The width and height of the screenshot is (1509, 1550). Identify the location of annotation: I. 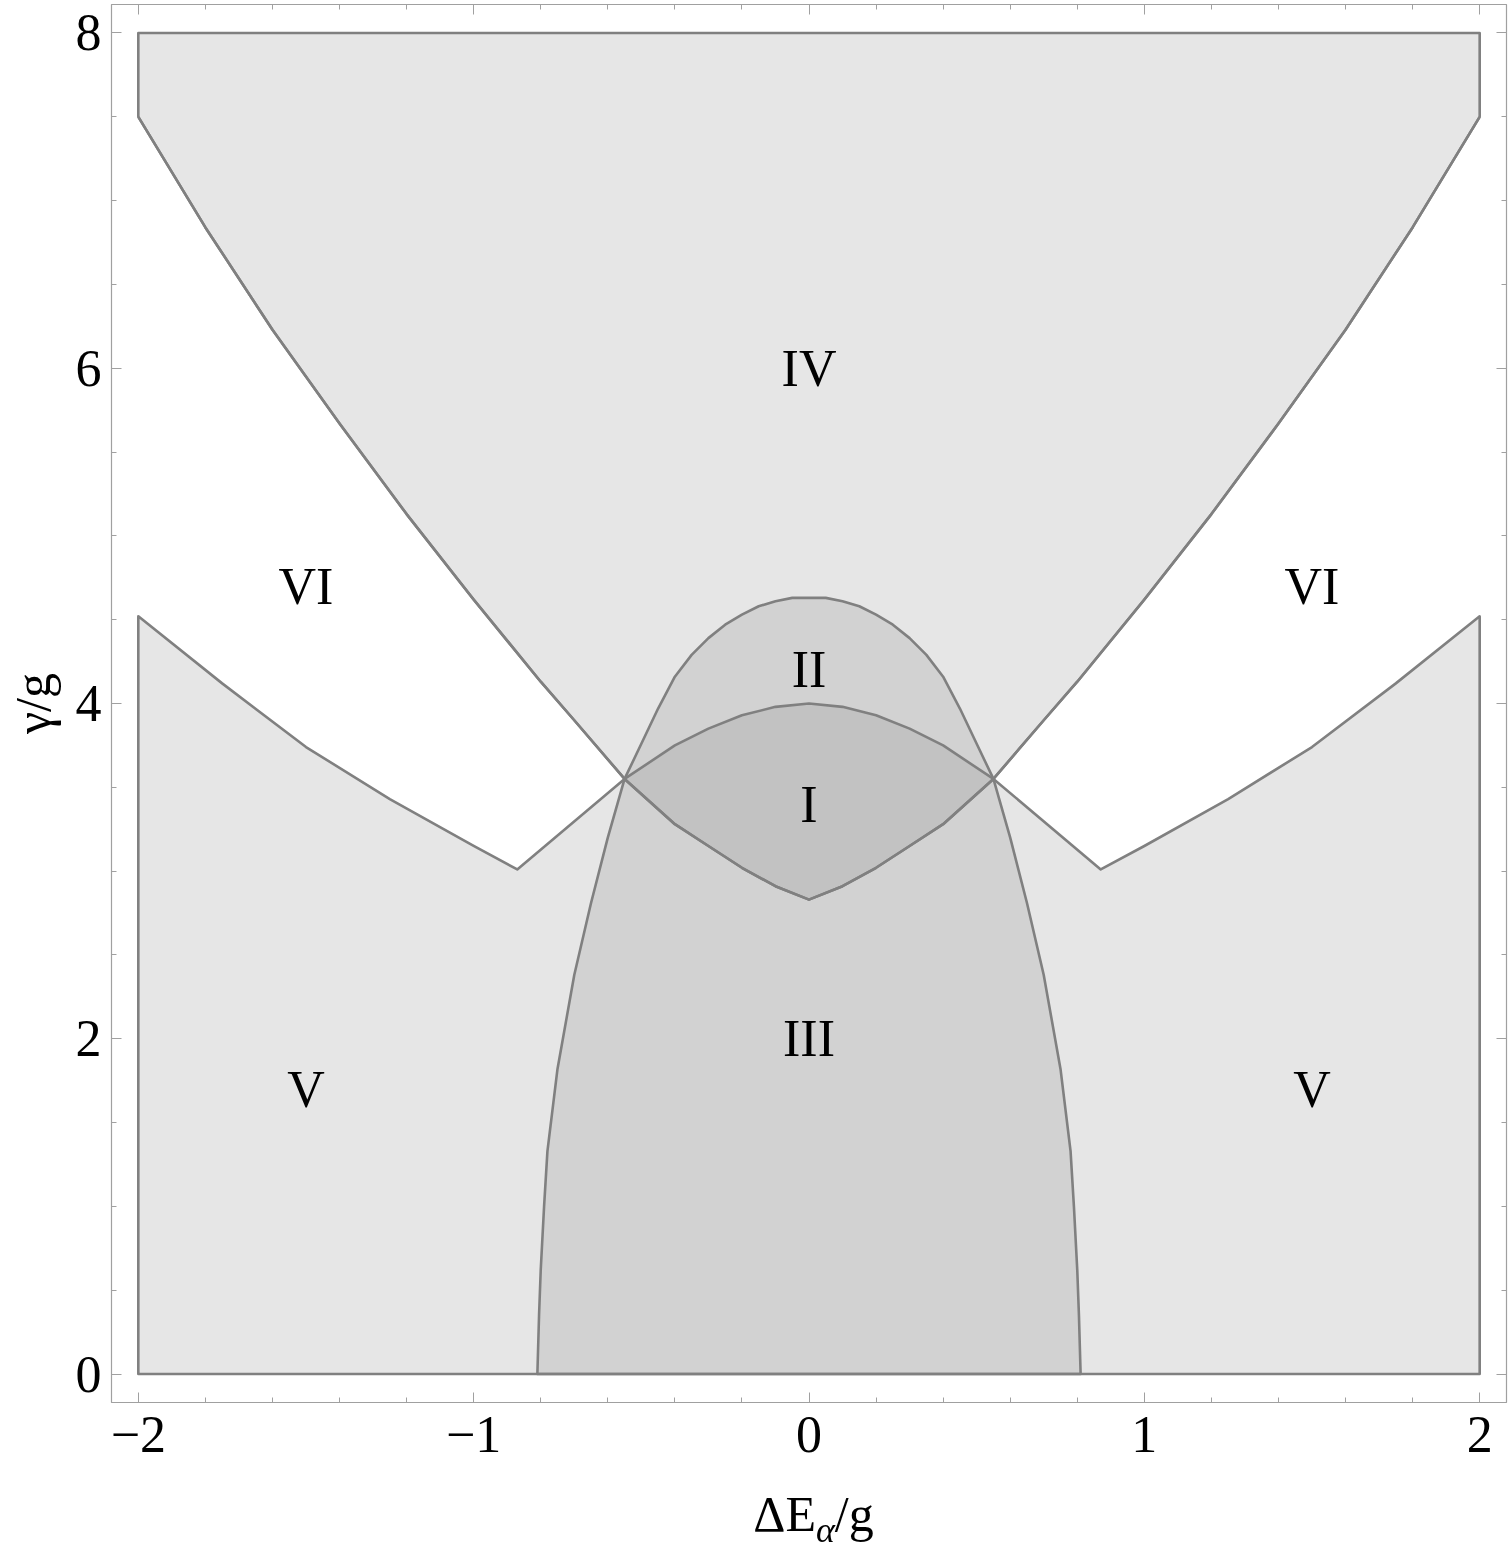
(809, 804).